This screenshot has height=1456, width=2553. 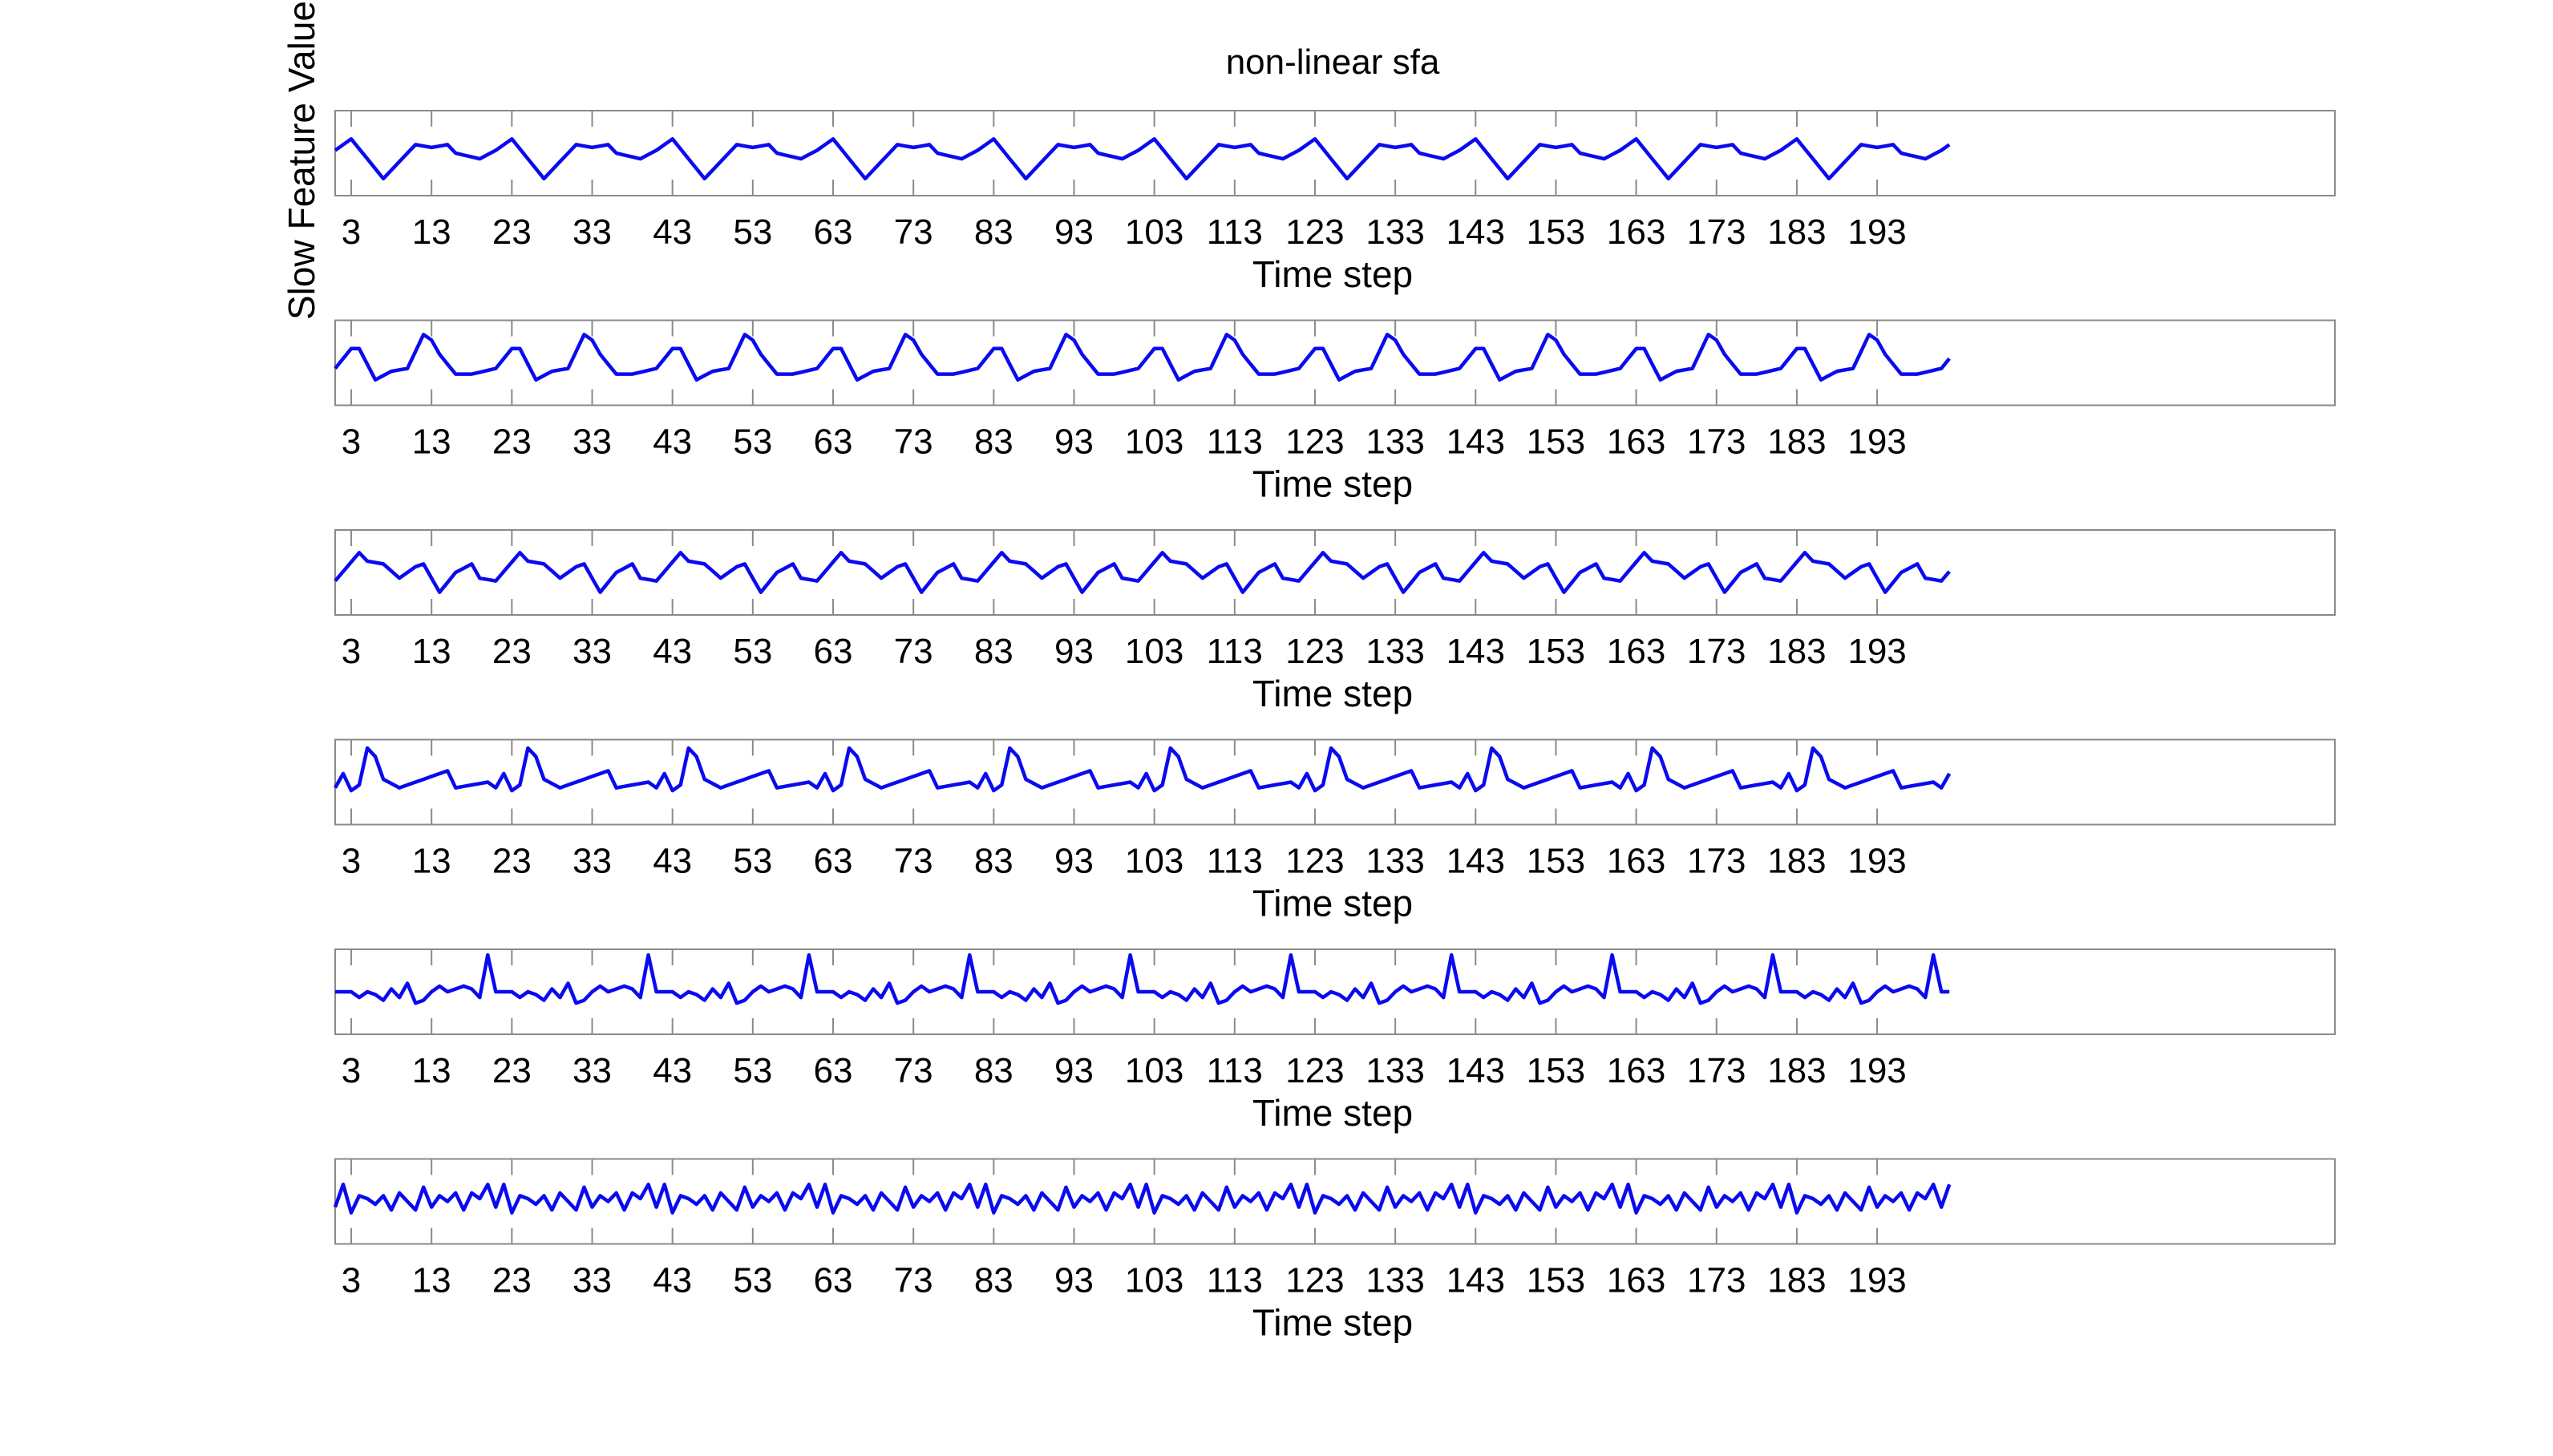 What do you see at coordinates (1333, 62) in the screenshot?
I see `chart-title: non-linear sfa` at bounding box center [1333, 62].